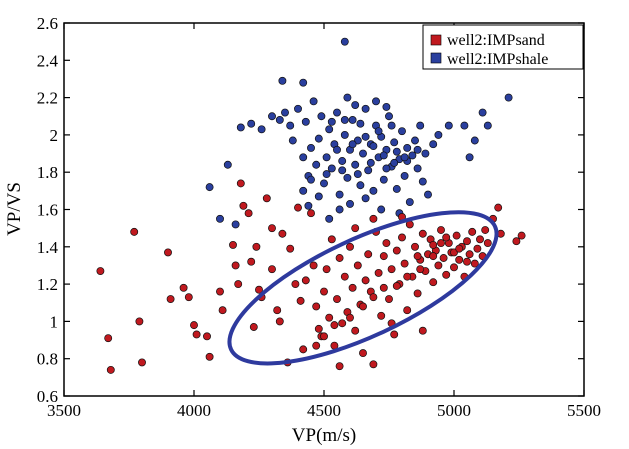 The height and width of the screenshot is (449, 629). Describe the element at coordinates (194, 410) in the screenshot. I see `x-tick-label: 4000` at that location.